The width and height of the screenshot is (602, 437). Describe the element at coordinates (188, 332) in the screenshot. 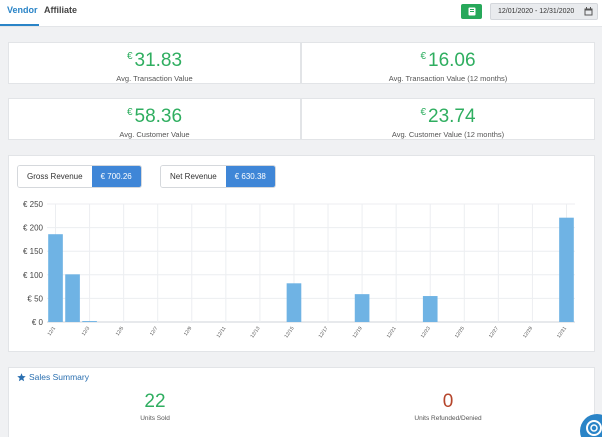

I see `x-tick-label: 12/9` at that location.